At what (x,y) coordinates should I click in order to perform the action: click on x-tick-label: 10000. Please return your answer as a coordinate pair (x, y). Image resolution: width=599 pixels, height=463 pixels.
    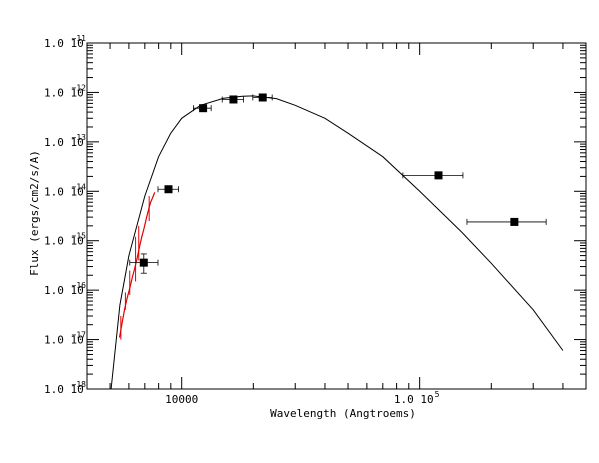
    Looking at the image, I should click on (181, 399).